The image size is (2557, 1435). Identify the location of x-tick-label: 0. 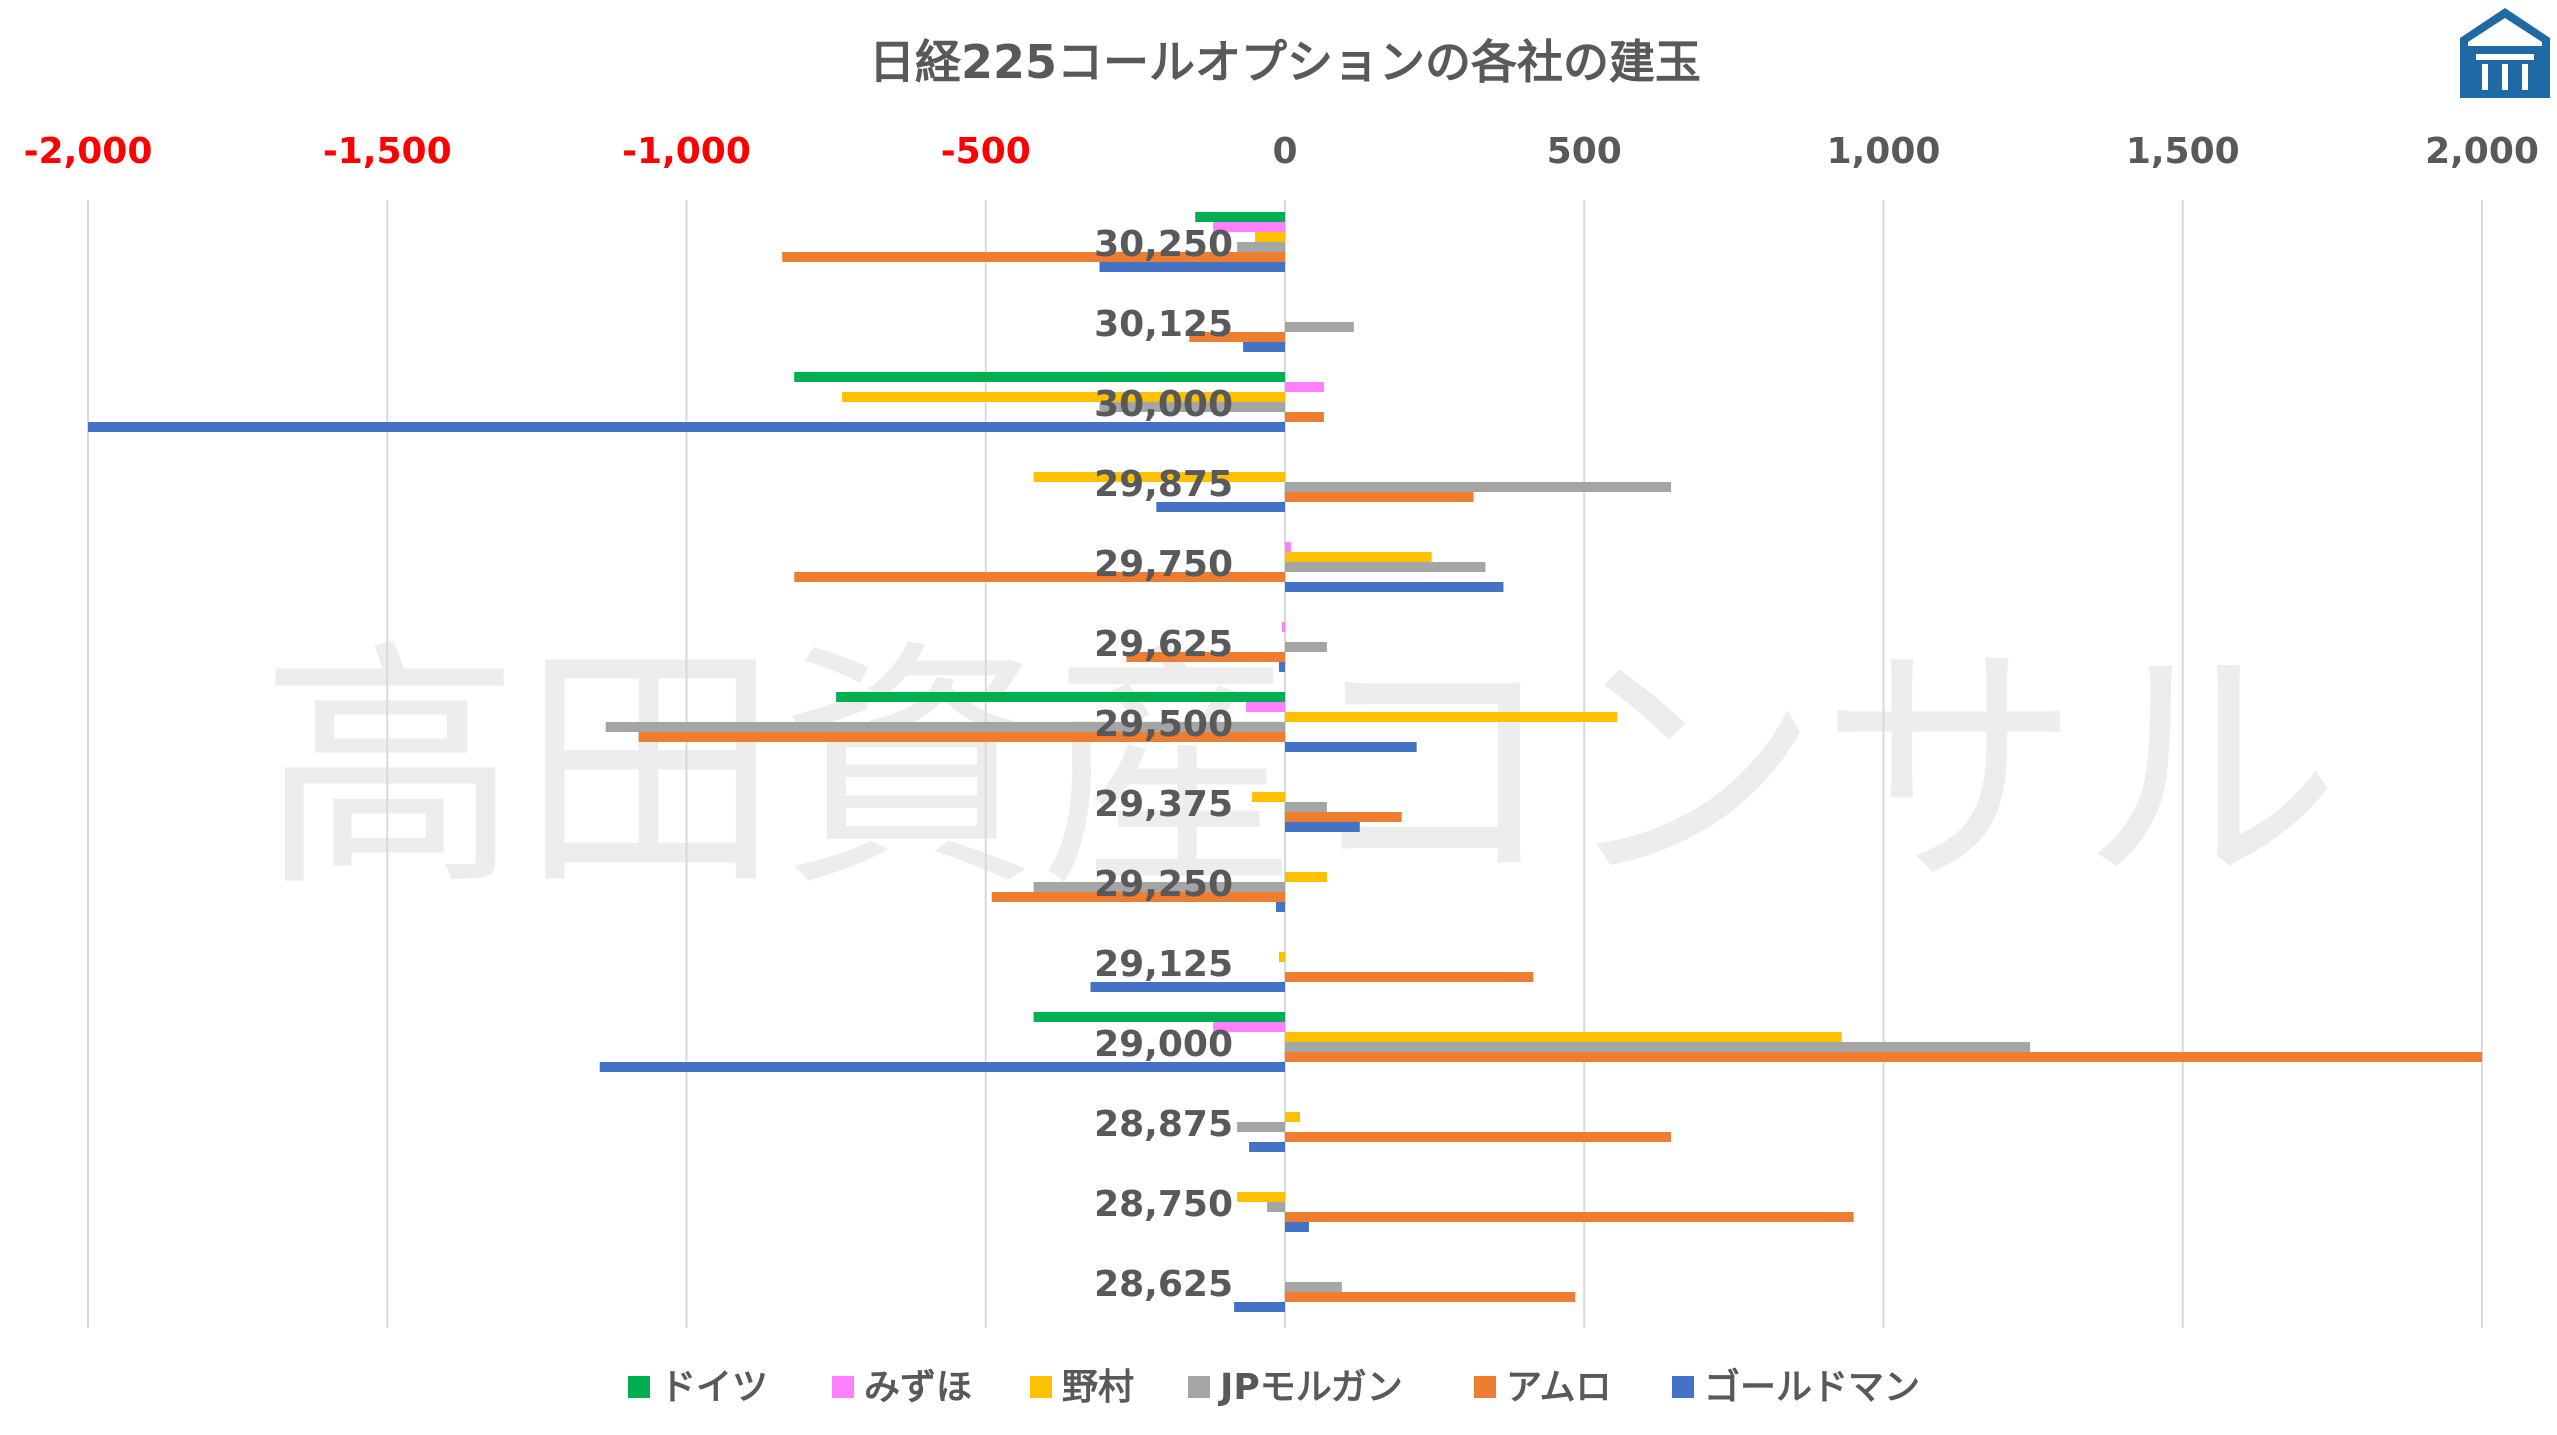
(1284, 151).